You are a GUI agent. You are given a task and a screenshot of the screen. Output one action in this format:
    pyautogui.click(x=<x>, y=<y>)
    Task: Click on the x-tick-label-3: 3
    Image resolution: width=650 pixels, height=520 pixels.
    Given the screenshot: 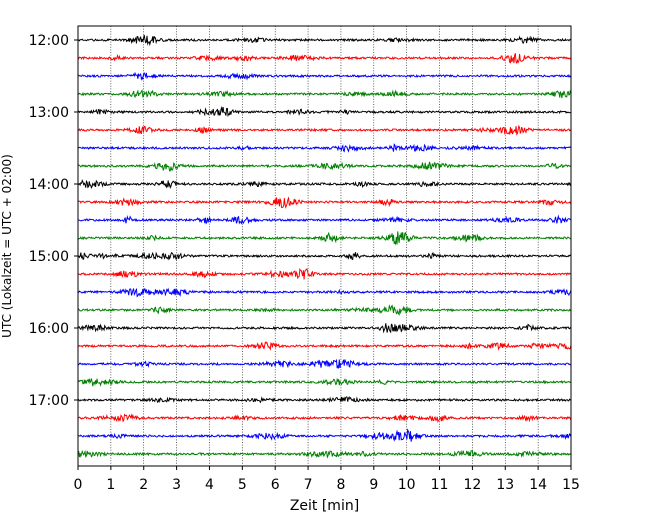 What is the action you would take?
    pyautogui.click(x=176, y=485)
    